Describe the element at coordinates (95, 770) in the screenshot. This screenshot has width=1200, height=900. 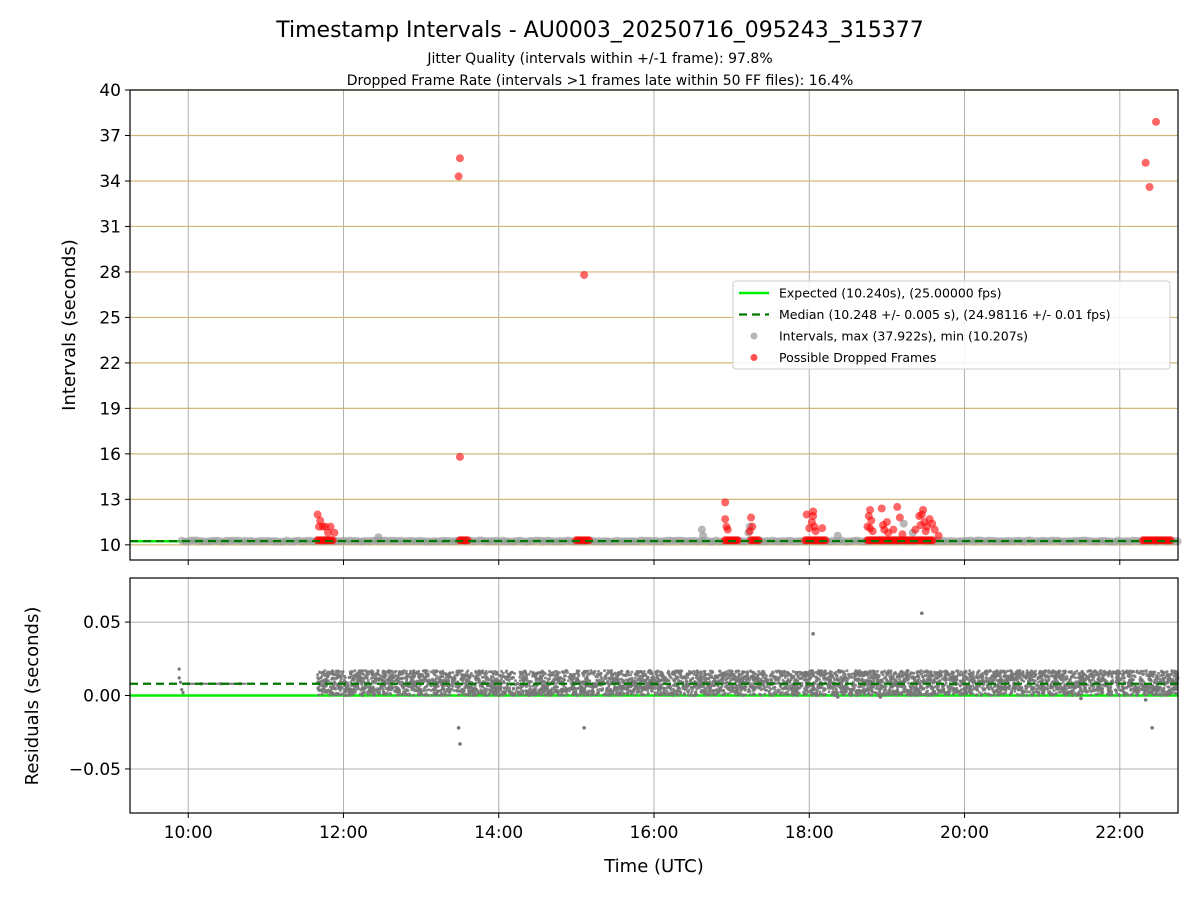
I see `residuals-y-tick-label: −0.05` at that location.